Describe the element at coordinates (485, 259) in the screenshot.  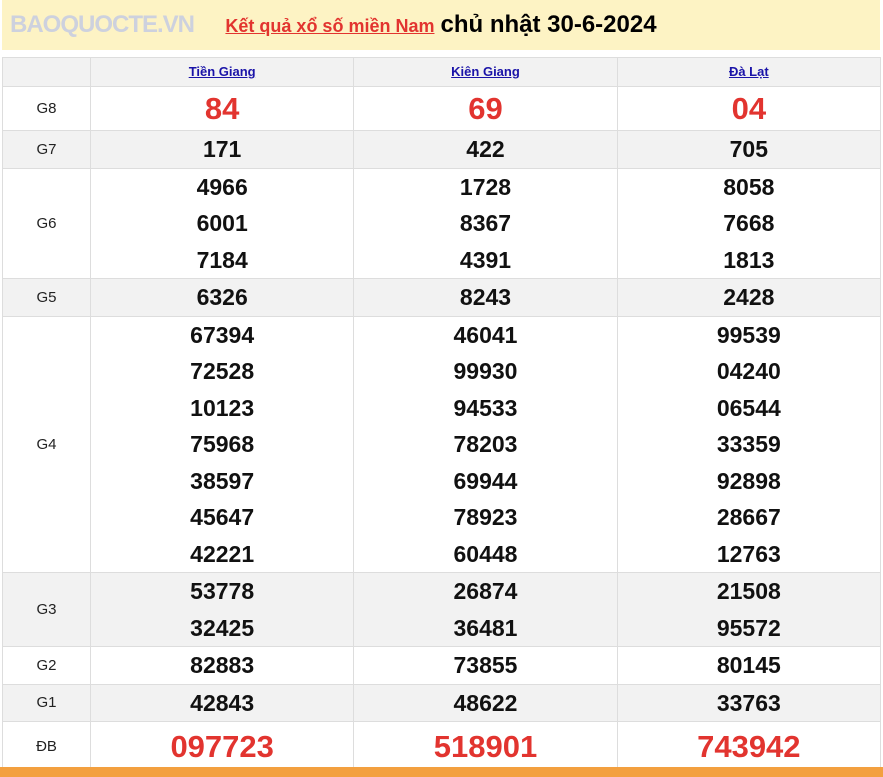
I see `prize-number: 4391` at that location.